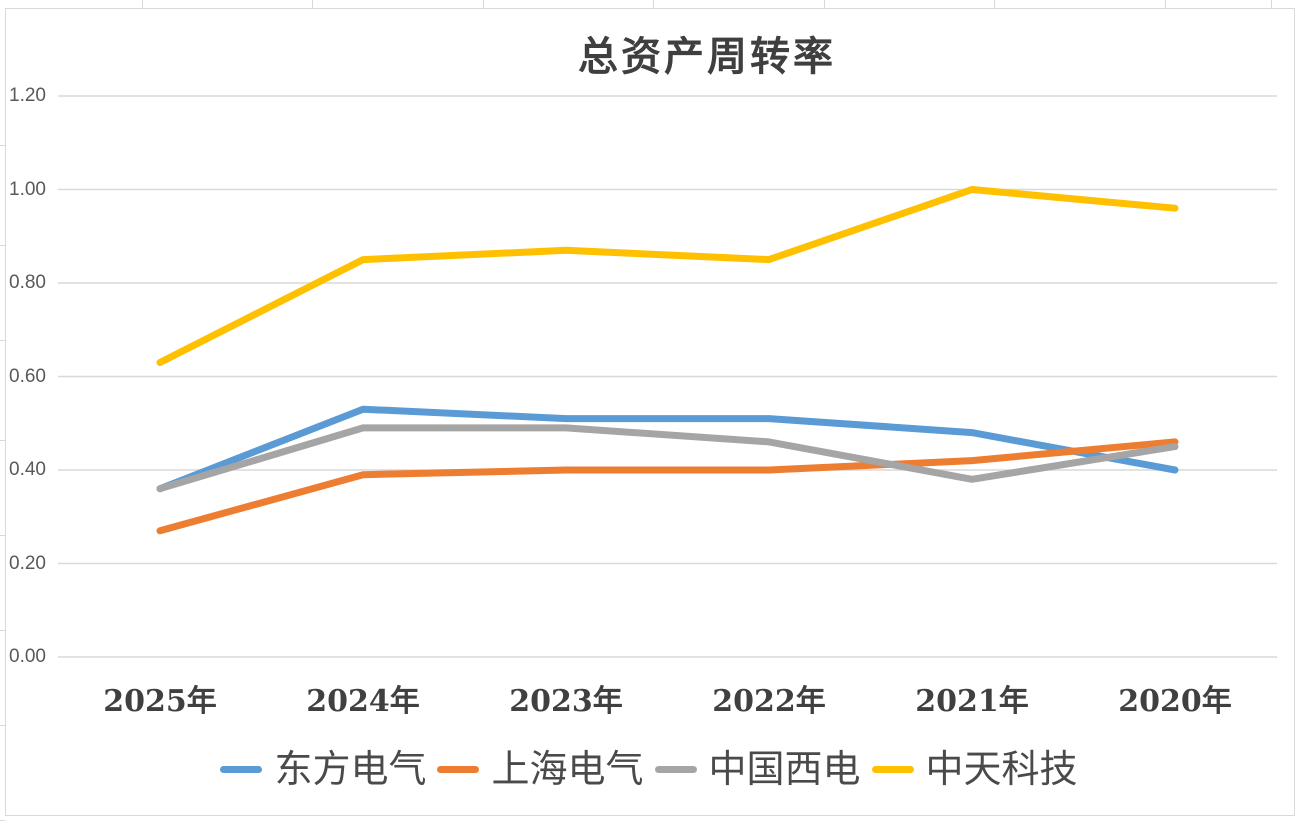 This screenshot has height=824, width=1298. I want to click on legend-item-中天科技: 中天科技, so click(974, 769).